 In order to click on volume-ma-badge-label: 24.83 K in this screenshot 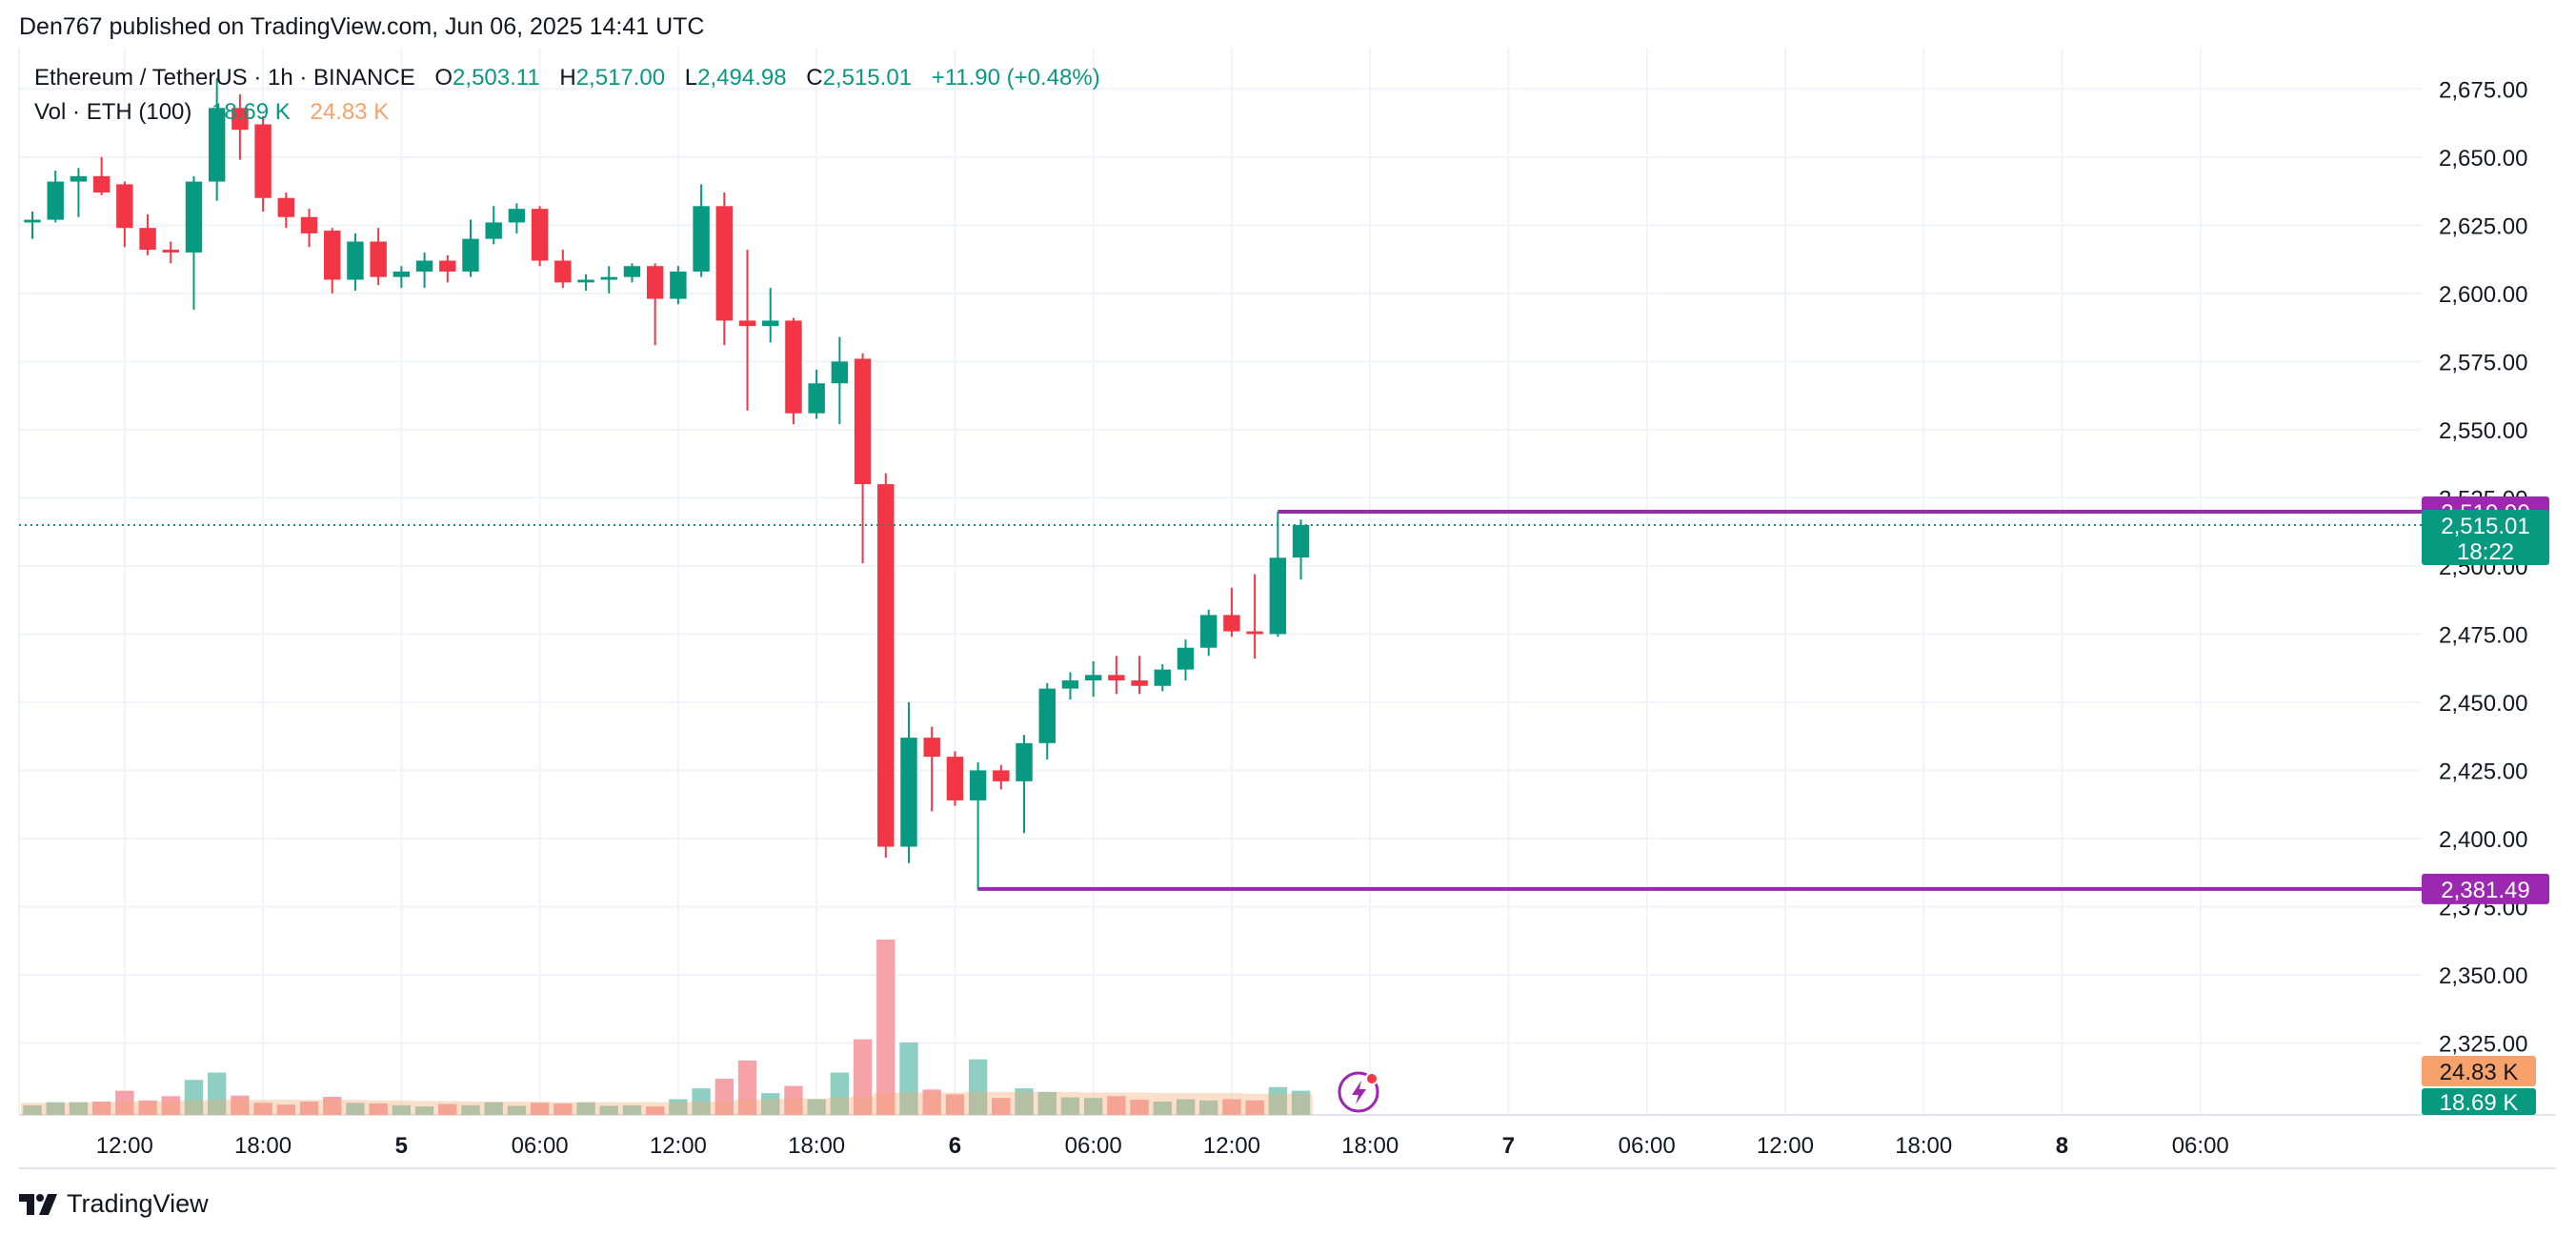, I will do `click(2479, 1072)`.